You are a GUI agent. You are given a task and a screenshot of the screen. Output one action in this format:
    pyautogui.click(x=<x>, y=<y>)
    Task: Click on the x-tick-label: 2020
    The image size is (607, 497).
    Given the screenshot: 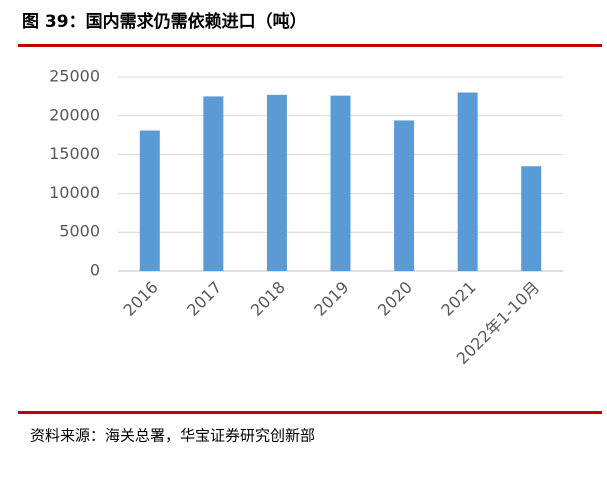 What is the action you would take?
    pyautogui.click(x=395, y=299)
    